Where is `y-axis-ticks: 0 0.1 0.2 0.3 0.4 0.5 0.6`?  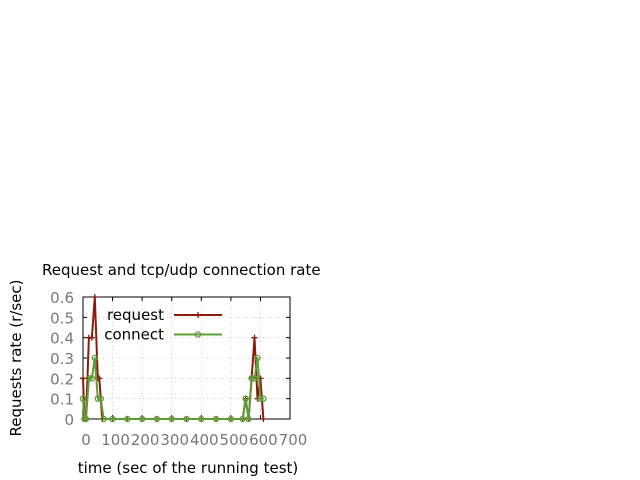 y-axis-ticks: 0 0.1 0.2 0.3 0.4 0.5 0.6 is located at coordinates (170, 359).